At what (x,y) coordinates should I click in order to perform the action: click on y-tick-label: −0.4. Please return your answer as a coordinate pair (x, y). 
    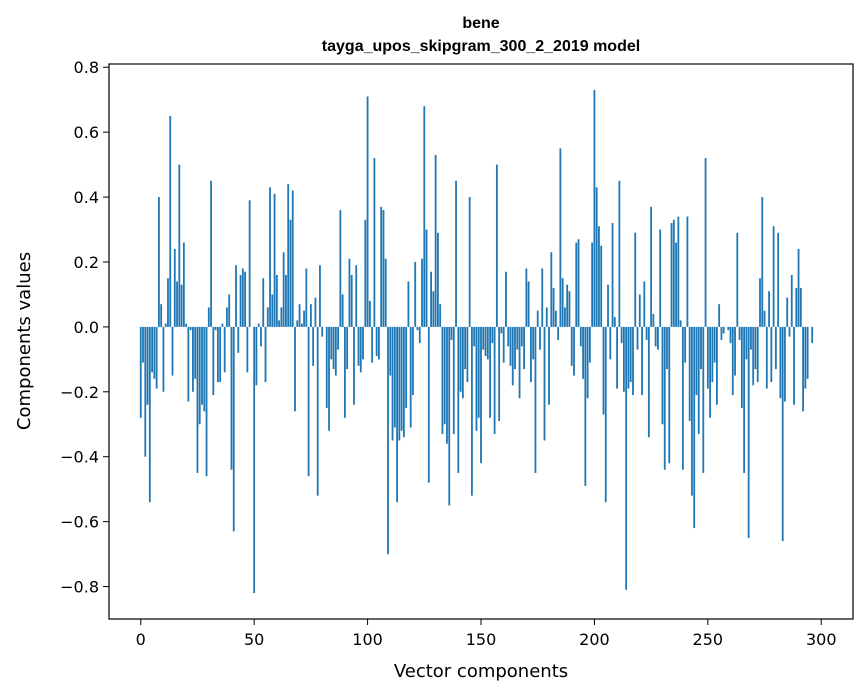
    Looking at the image, I should click on (79, 457).